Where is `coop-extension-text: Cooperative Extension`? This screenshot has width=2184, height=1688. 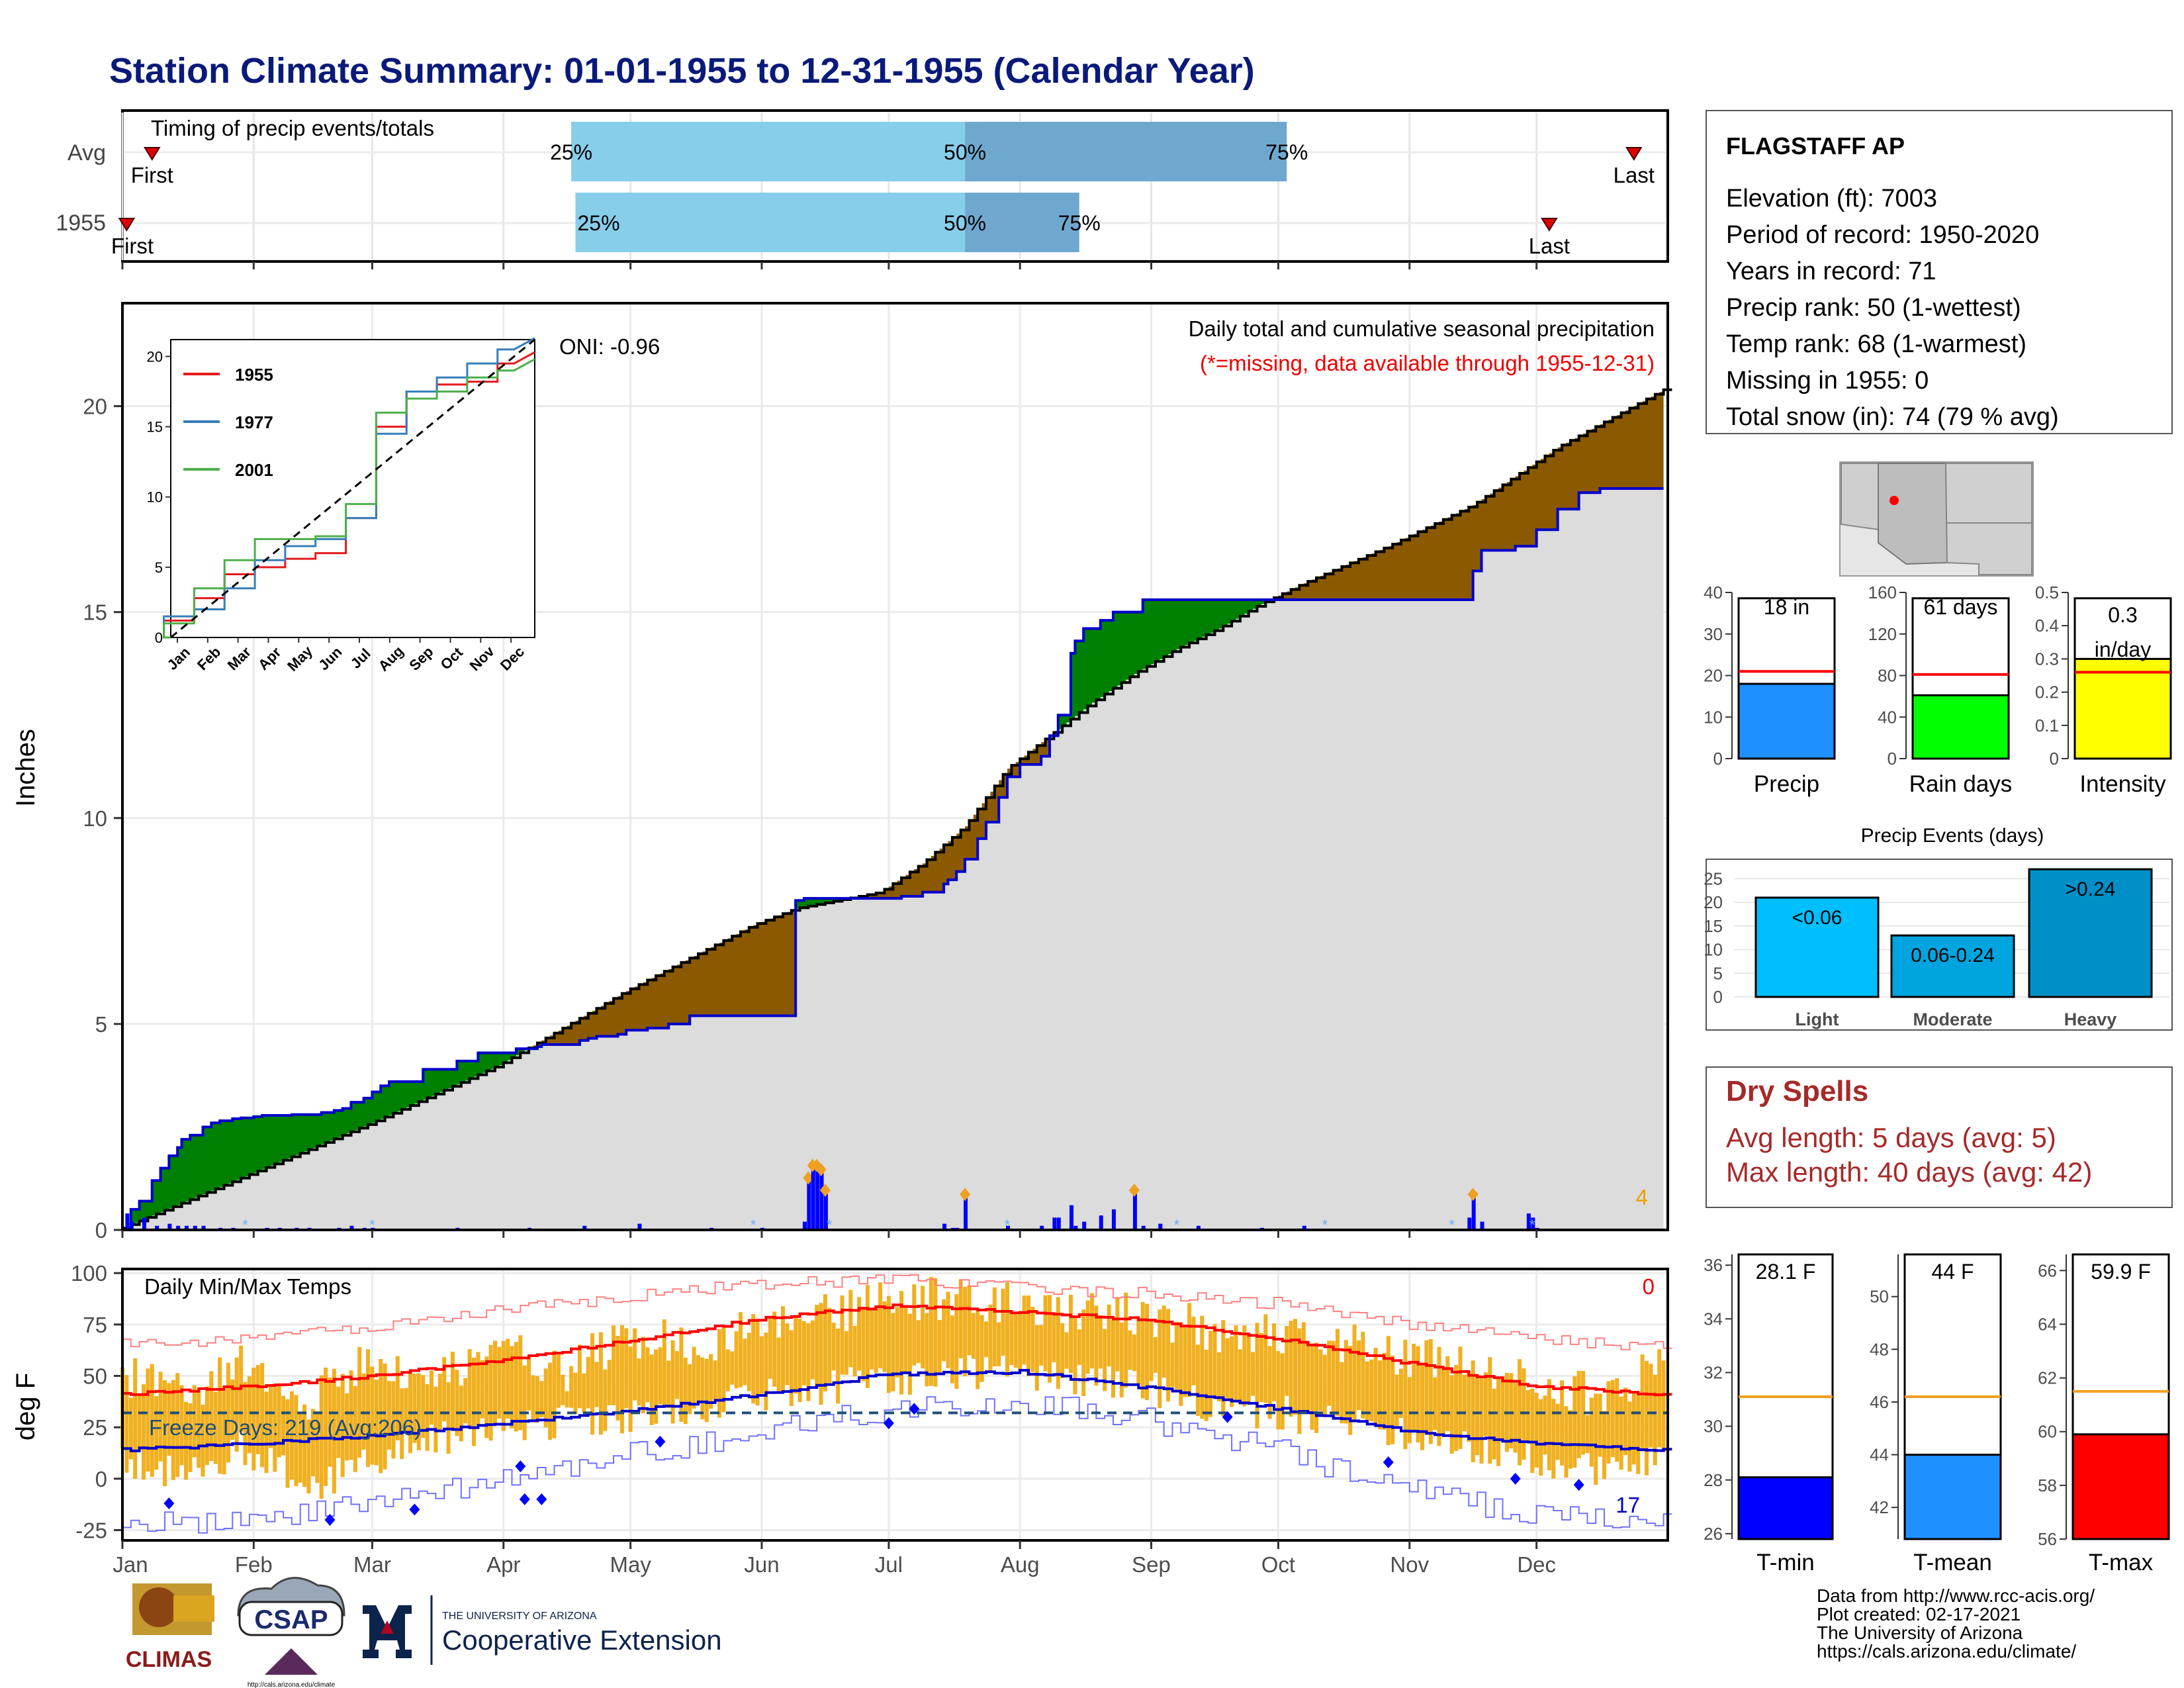
coop-extension-text: Cooperative Extension is located at coordinates (582, 1640).